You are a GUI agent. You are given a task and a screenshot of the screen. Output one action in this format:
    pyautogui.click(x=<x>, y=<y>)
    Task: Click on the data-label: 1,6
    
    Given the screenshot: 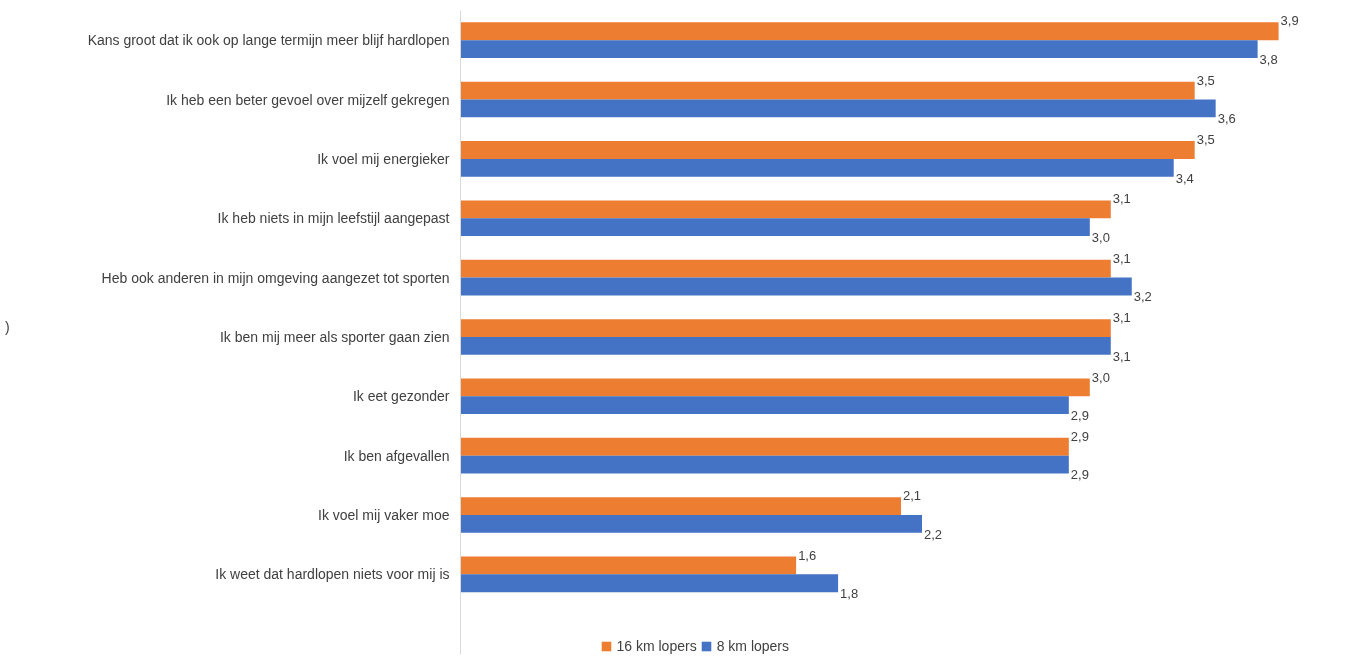 What is the action you would take?
    pyautogui.click(x=807, y=555)
    